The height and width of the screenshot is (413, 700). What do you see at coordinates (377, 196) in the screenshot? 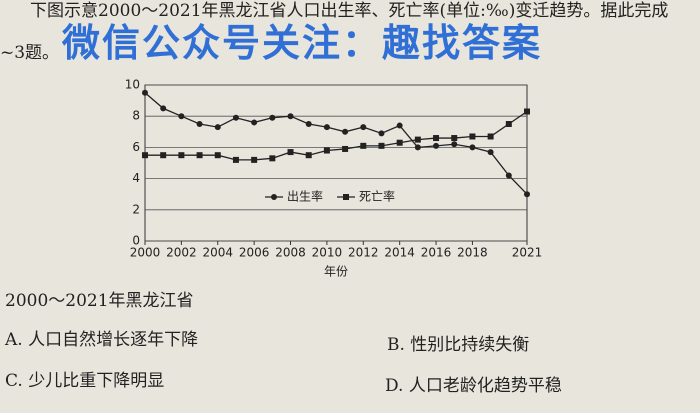
I see `legend-label: 死亡率` at bounding box center [377, 196].